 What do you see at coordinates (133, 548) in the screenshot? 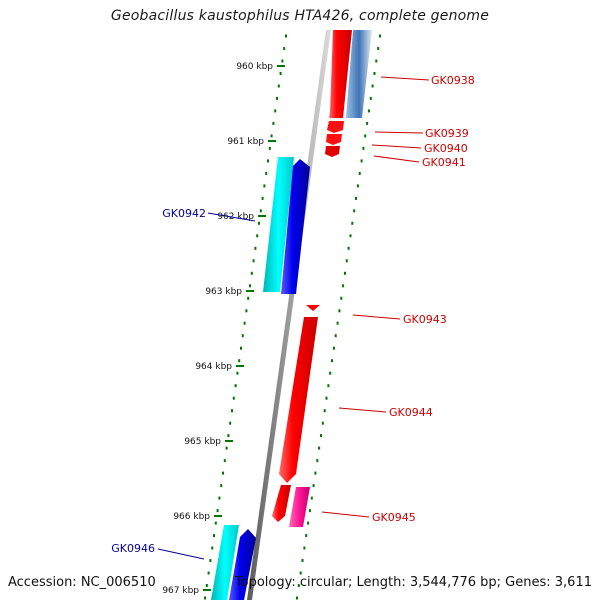
I see `gene-label: GK0946` at bounding box center [133, 548].